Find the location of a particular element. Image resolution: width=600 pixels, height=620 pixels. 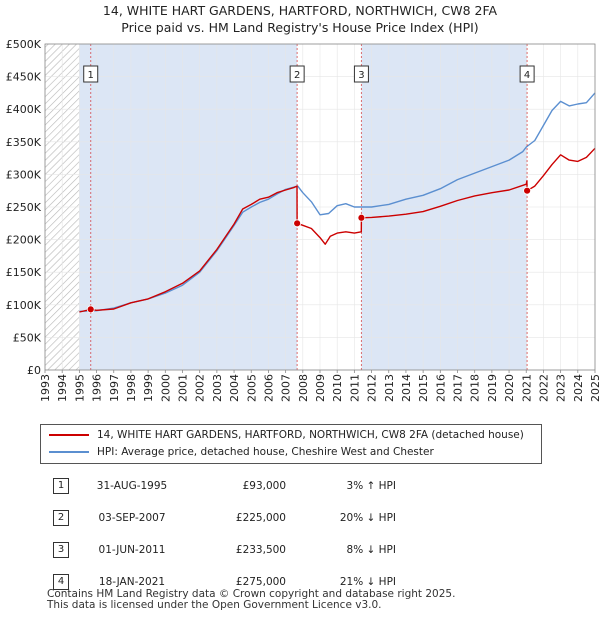

sale-number-badge: 3 is located at coordinates (61, 550).